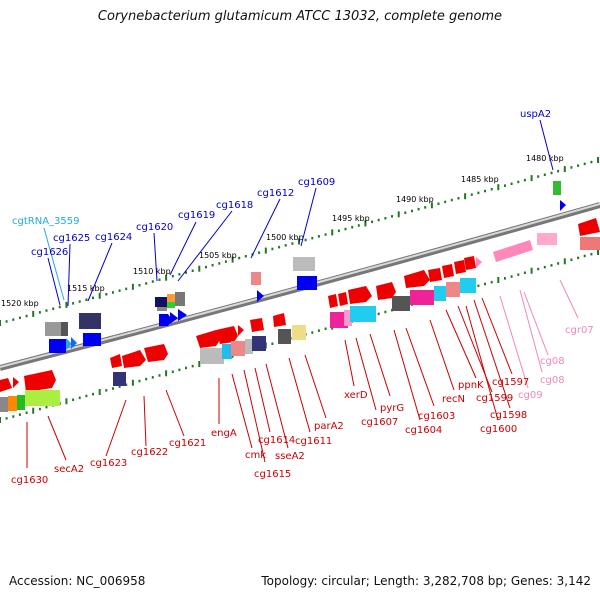 The image size is (600, 600). What do you see at coordinates (71, 238) in the screenshot?
I see `gene-label: cg1625` at bounding box center [71, 238].